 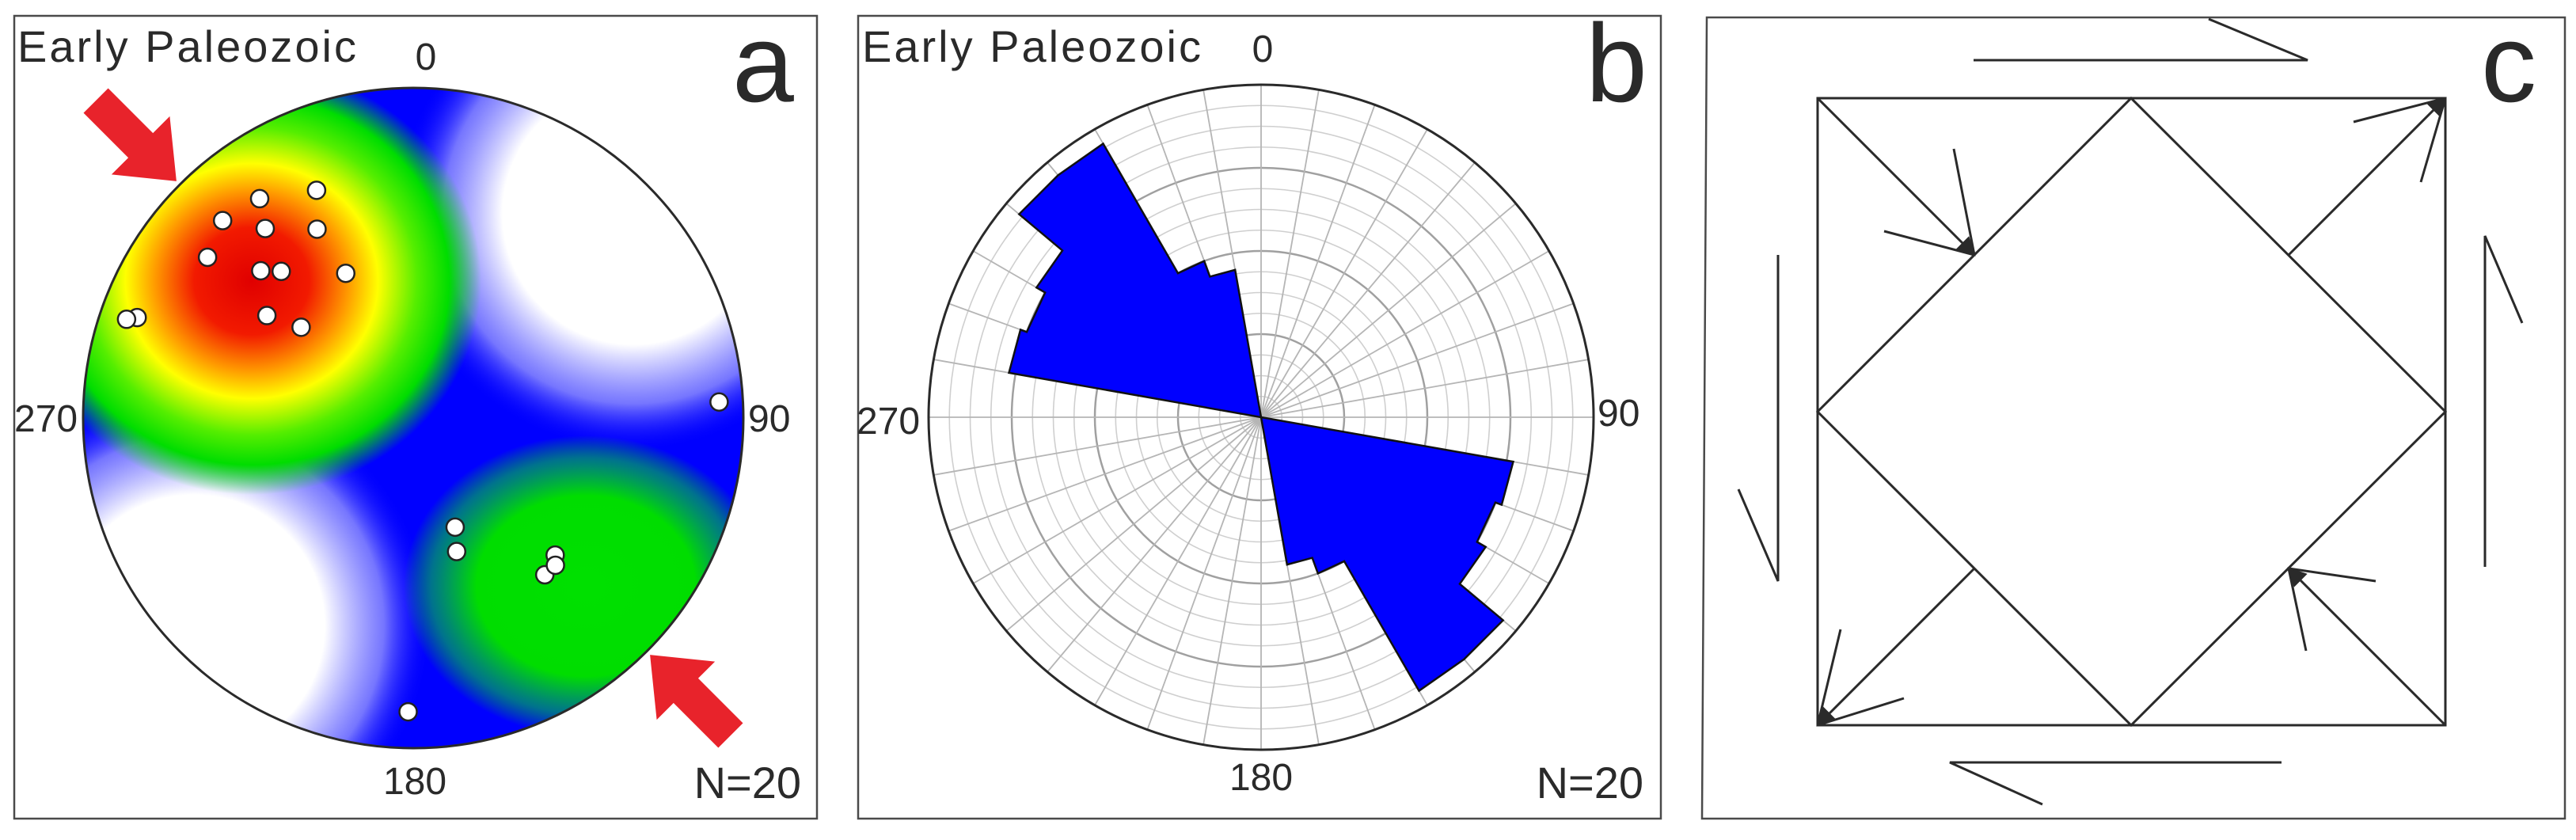 I want to click on rose-petals, so click(x=1261, y=417).